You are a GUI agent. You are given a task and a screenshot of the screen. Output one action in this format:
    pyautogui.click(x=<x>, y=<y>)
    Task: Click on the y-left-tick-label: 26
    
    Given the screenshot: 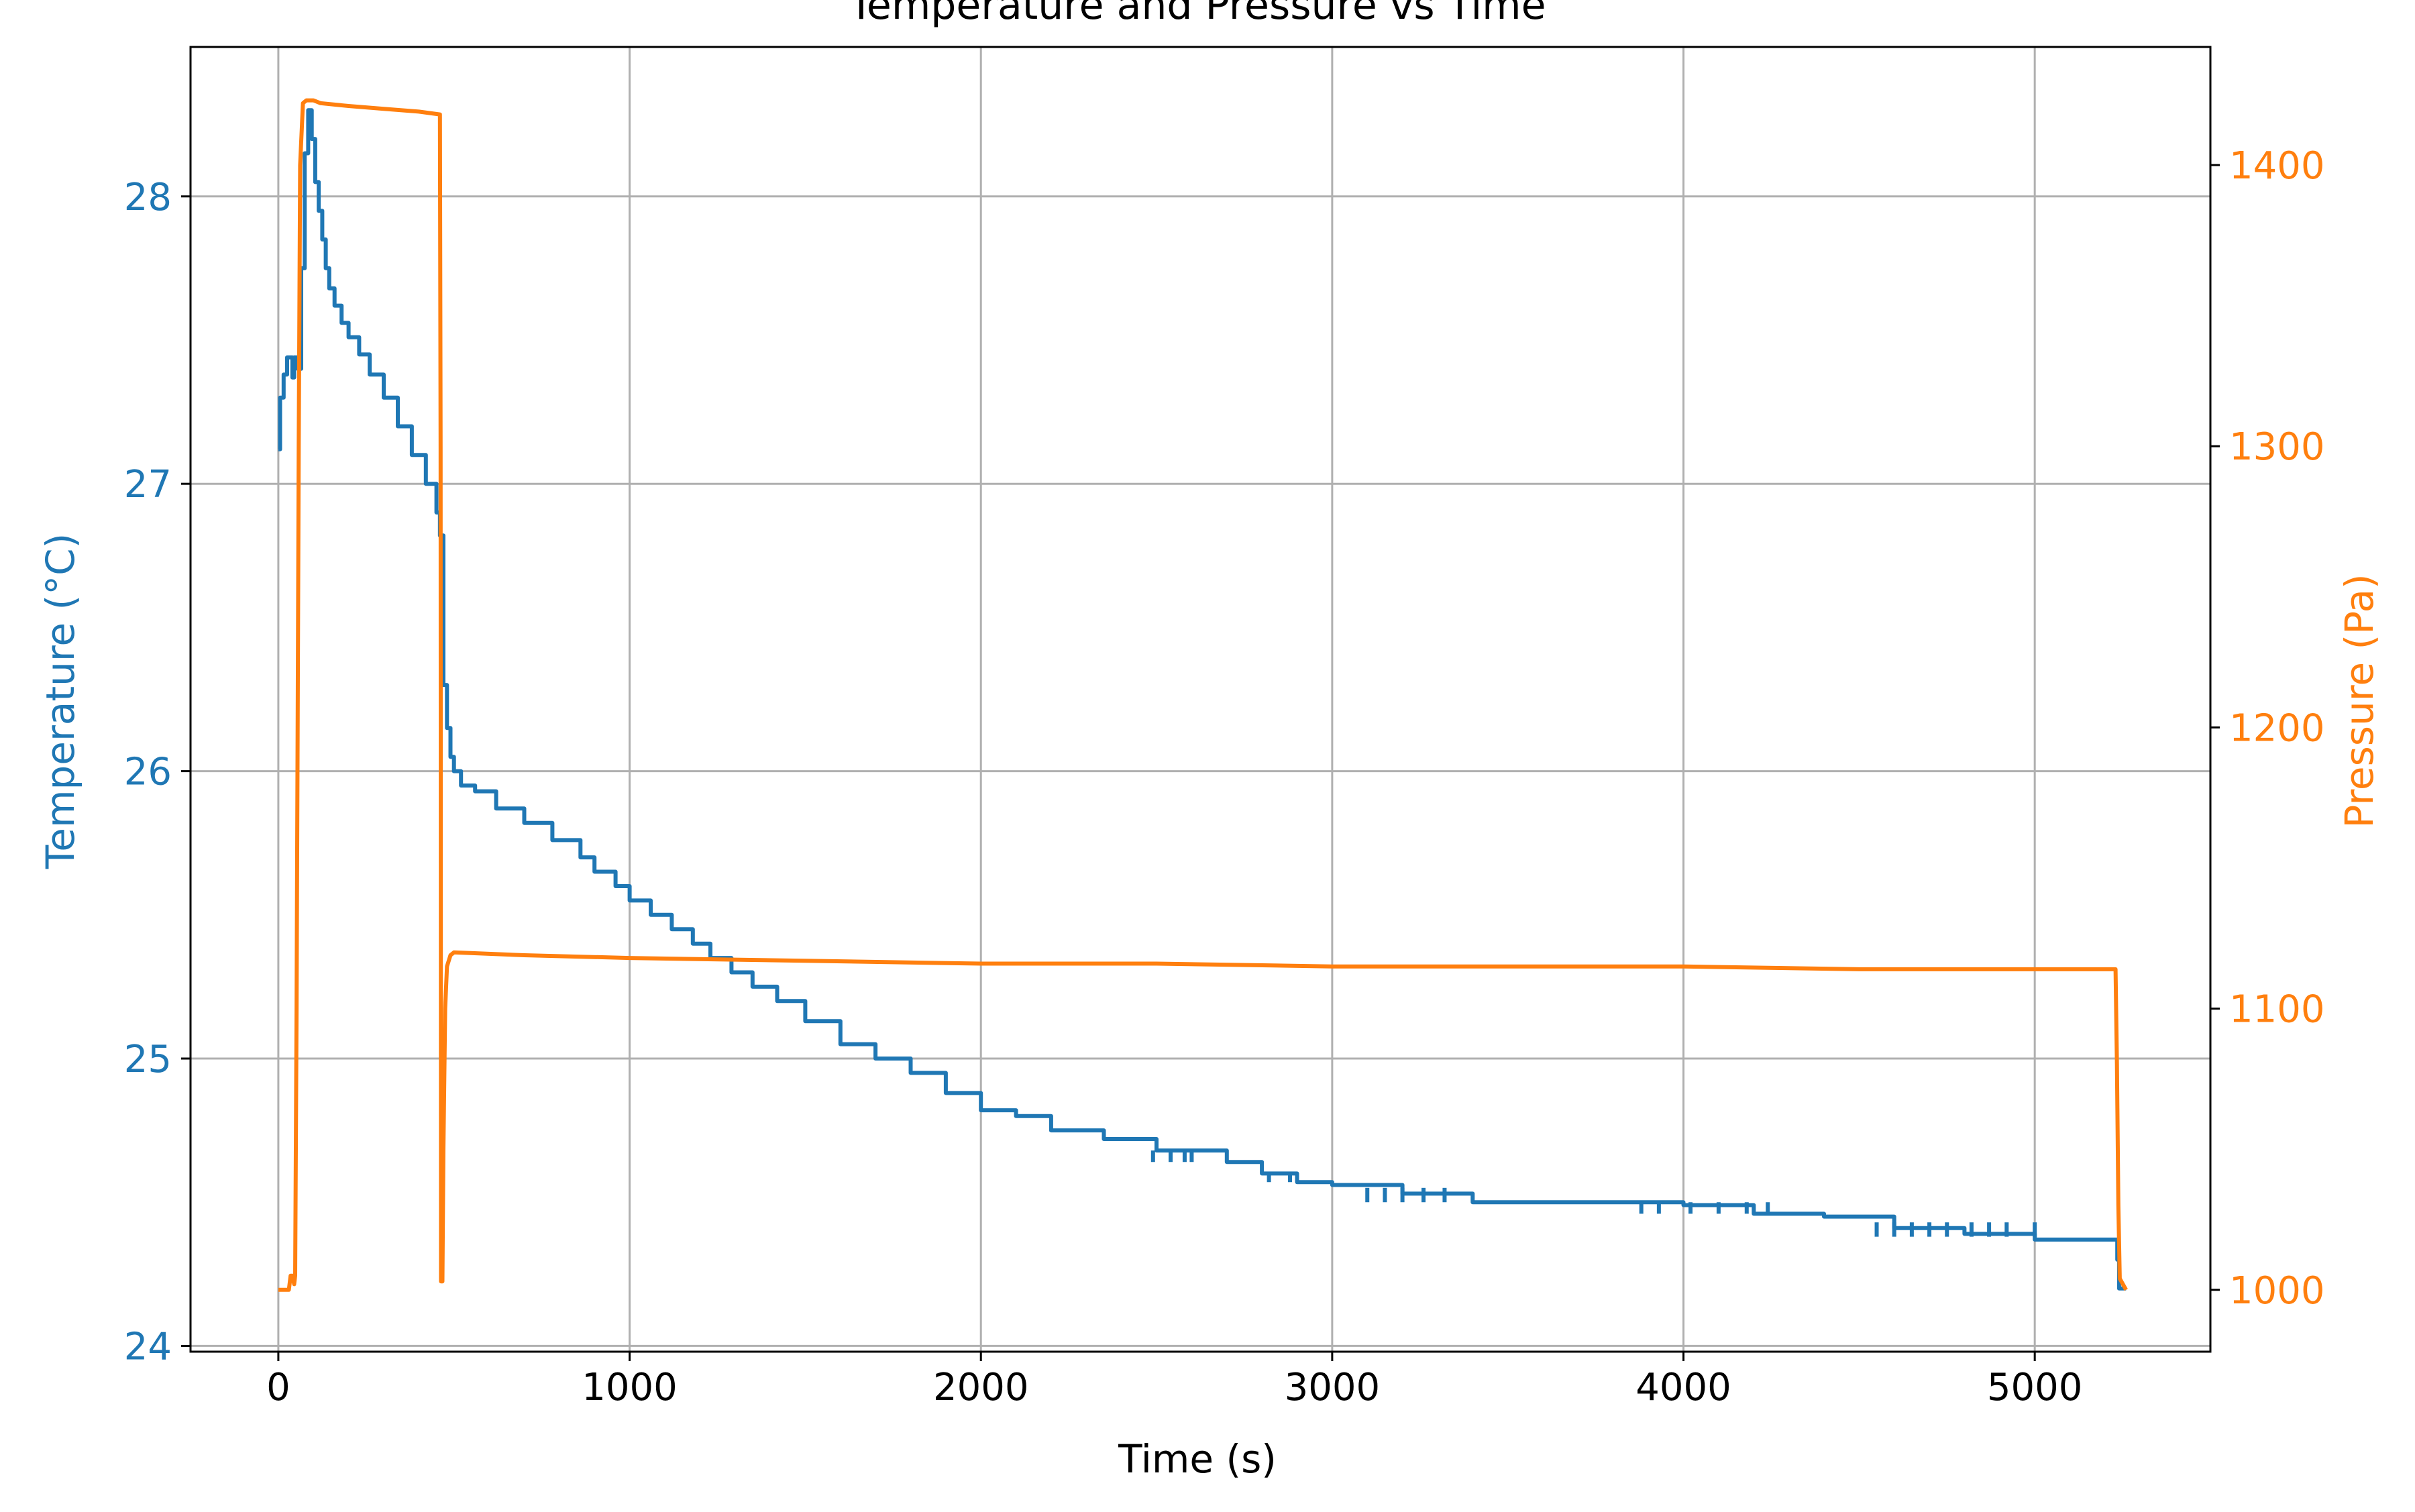 What is the action you would take?
    pyautogui.click(x=148, y=772)
    